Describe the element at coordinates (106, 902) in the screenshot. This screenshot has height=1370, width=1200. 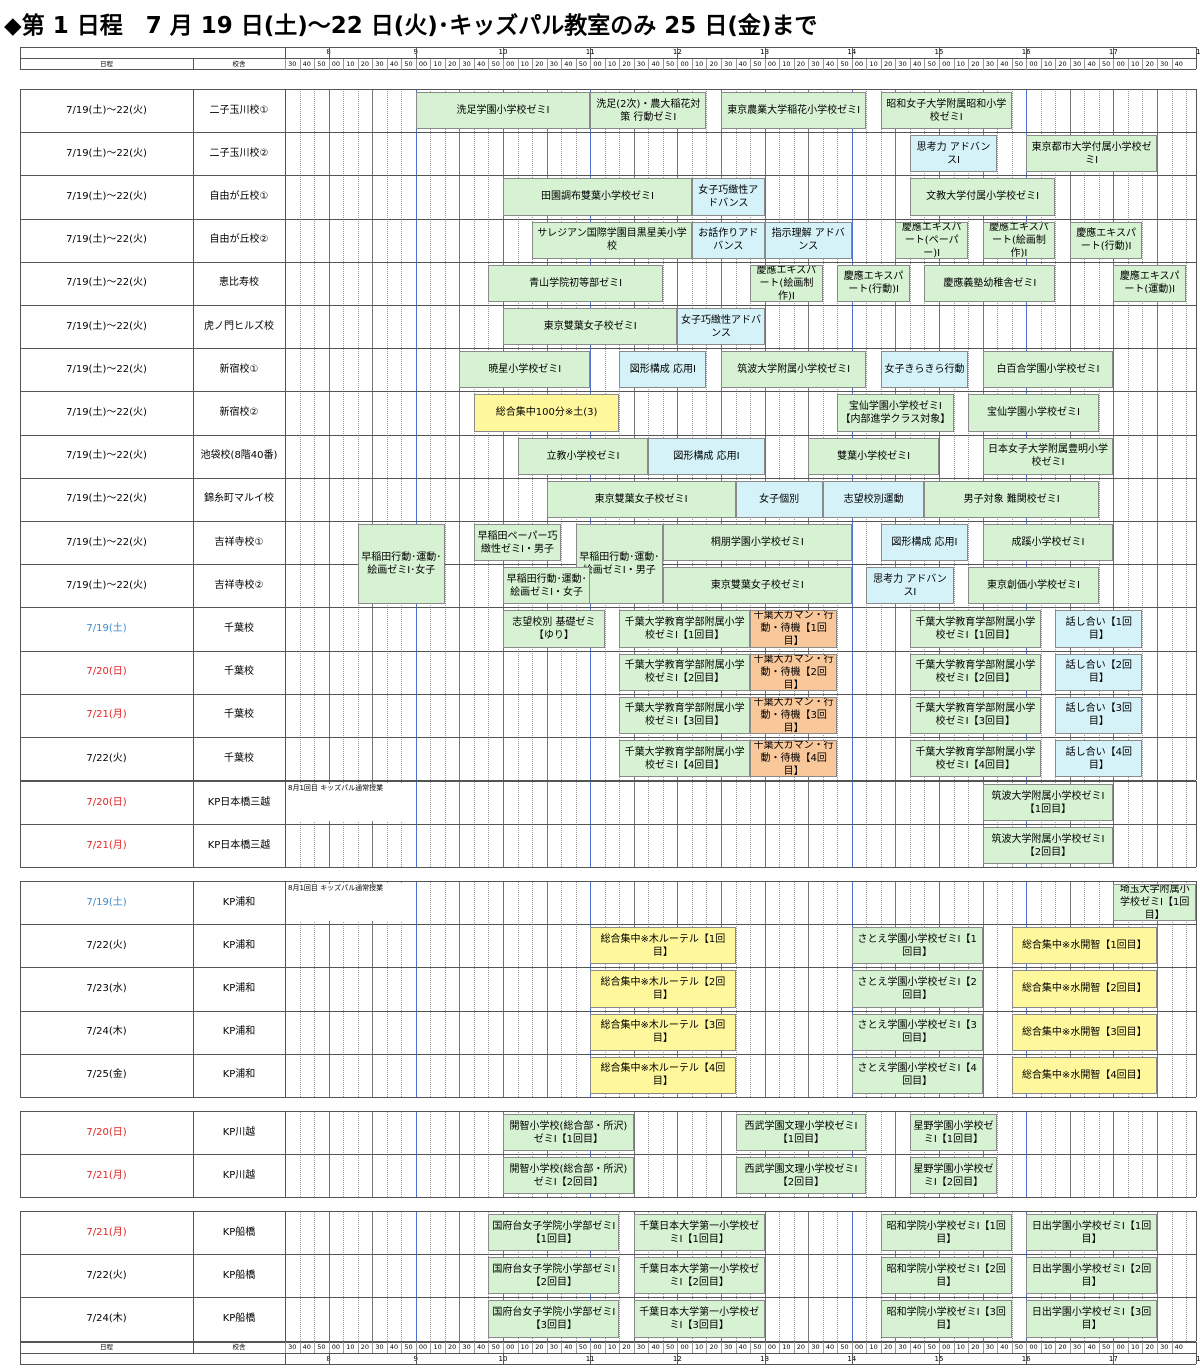
I see `row-date: 7/19(土)` at that location.